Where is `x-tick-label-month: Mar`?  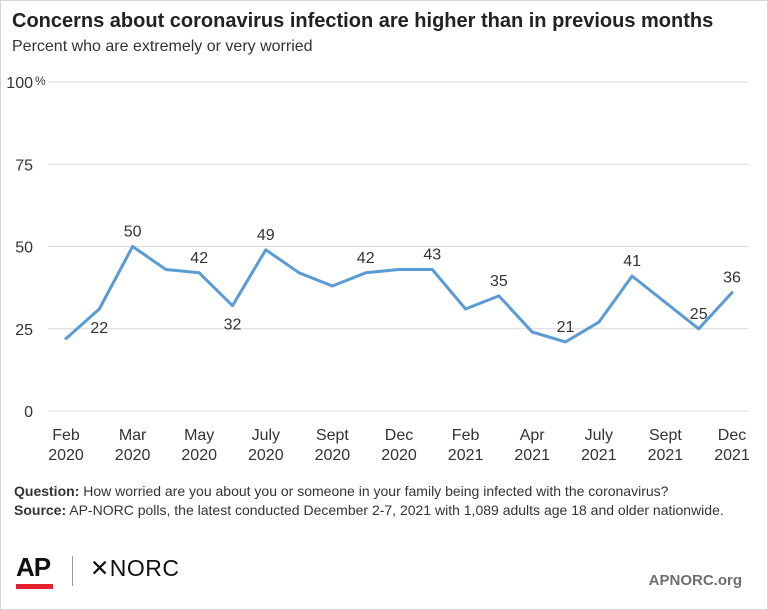
x-tick-label-month: Mar is located at coordinates (133, 435).